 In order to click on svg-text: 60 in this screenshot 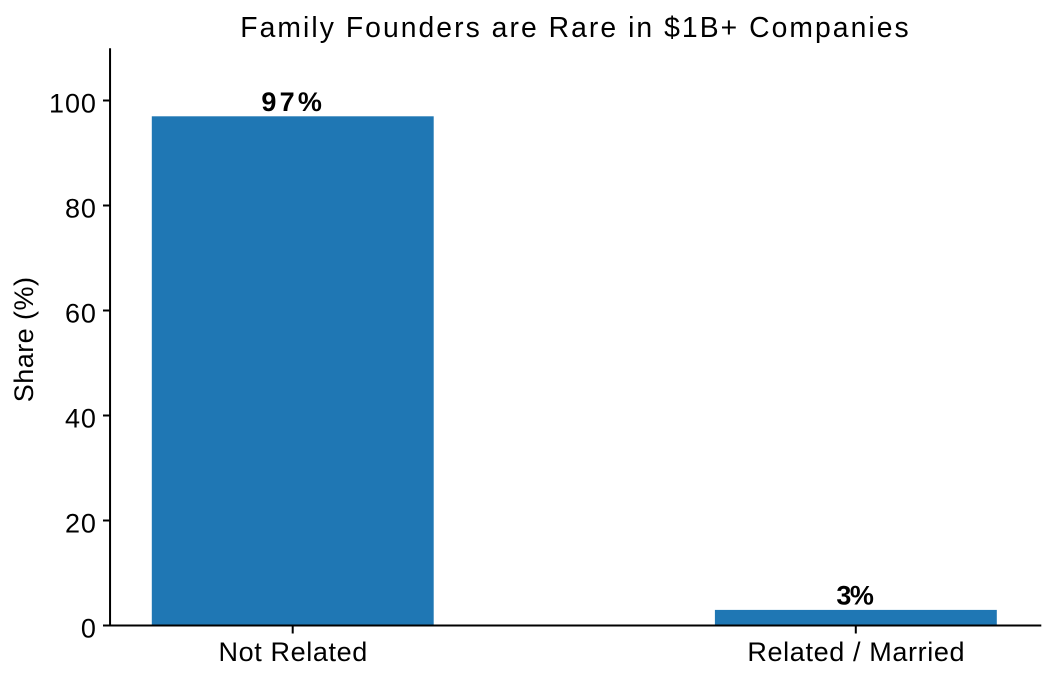, I will do `click(81, 313)`.